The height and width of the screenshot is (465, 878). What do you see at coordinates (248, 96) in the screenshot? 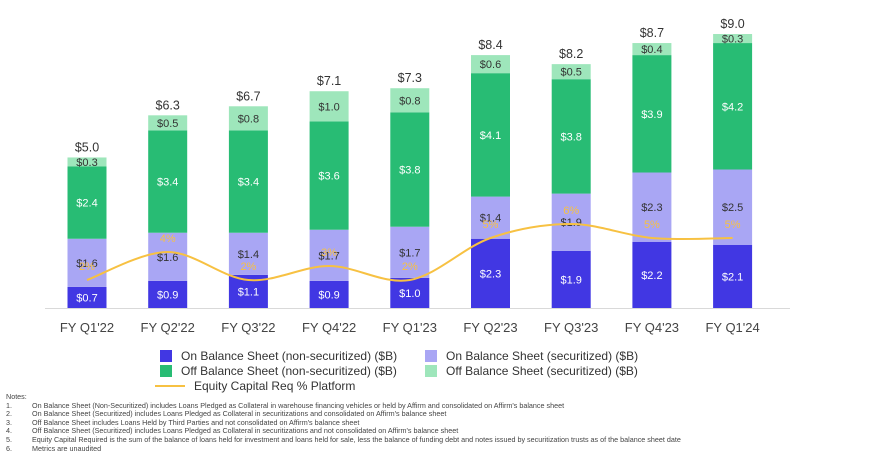
I see `total-label: $6.7` at bounding box center [248, 96].